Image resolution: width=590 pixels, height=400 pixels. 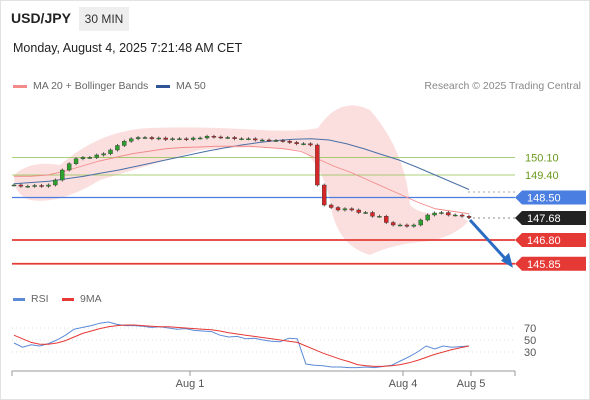 I want to click on legend-rsi-ma-label: 9MA, so click(x=91, y=299).